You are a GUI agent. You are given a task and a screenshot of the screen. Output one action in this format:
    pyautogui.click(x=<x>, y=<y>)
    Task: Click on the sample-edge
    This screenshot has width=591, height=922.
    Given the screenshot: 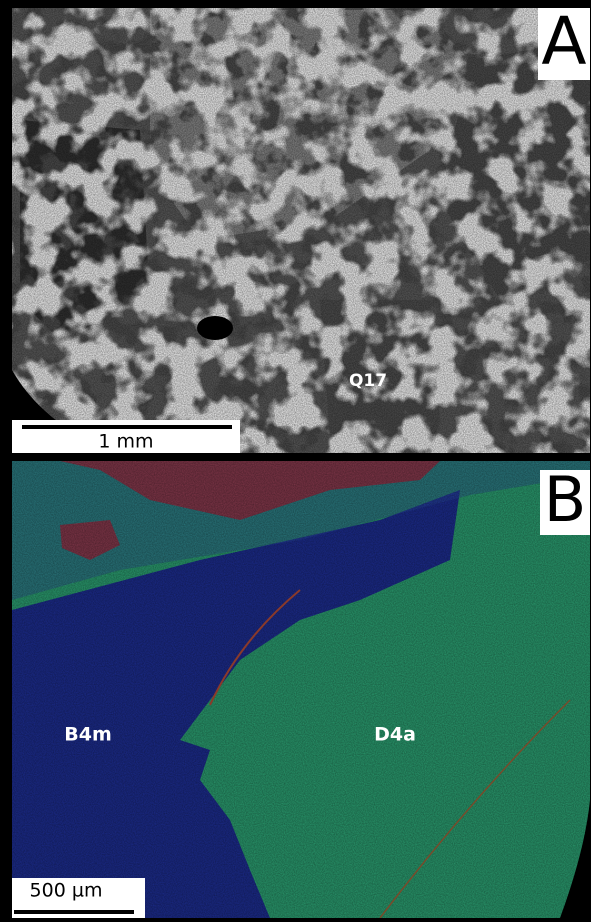 What is the action you would take?
    pyautogui.click(x=575, y=859)
    